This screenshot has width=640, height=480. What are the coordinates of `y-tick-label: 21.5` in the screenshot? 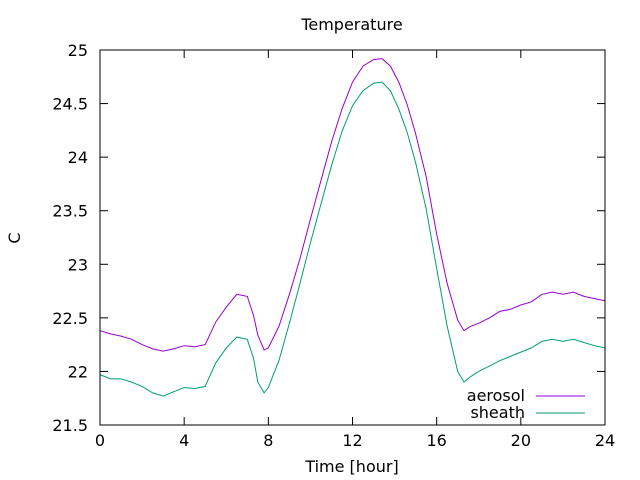 It's located at (70, 425).